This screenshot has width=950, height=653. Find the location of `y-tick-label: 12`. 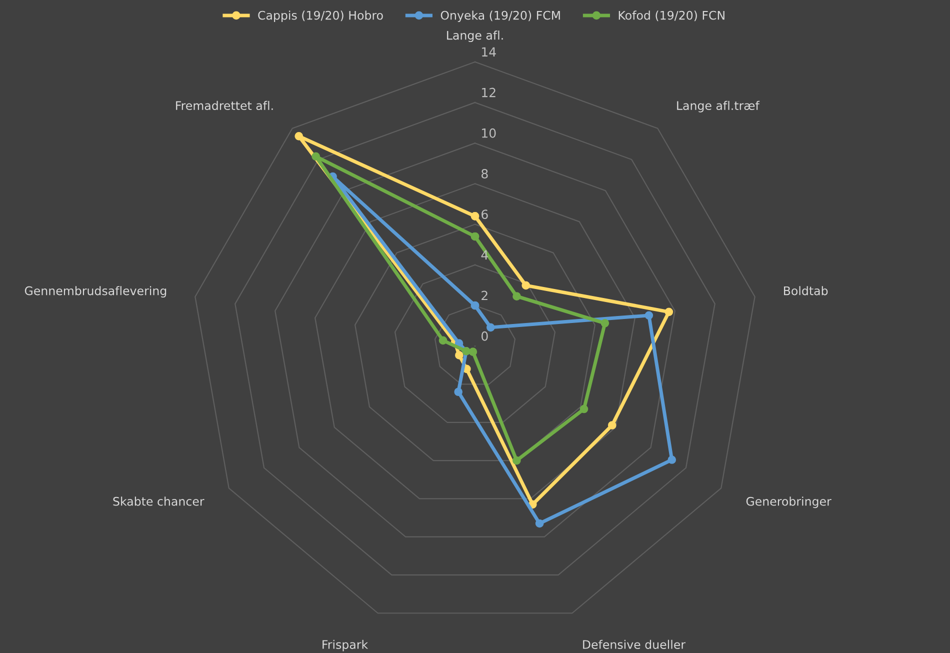

y-tick-label: 12 is located at coordinates (489, 93).